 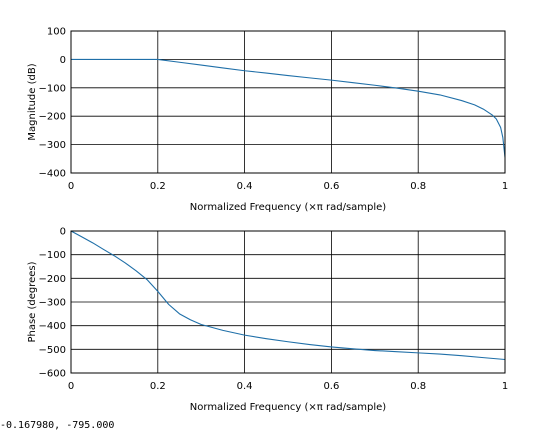 What do you see at coordinates (288, 407) in the screenshot?
I see `phase-x-axis-label: Normalized Frequency (×π rad/sample)` at bounding box center [288, 407].